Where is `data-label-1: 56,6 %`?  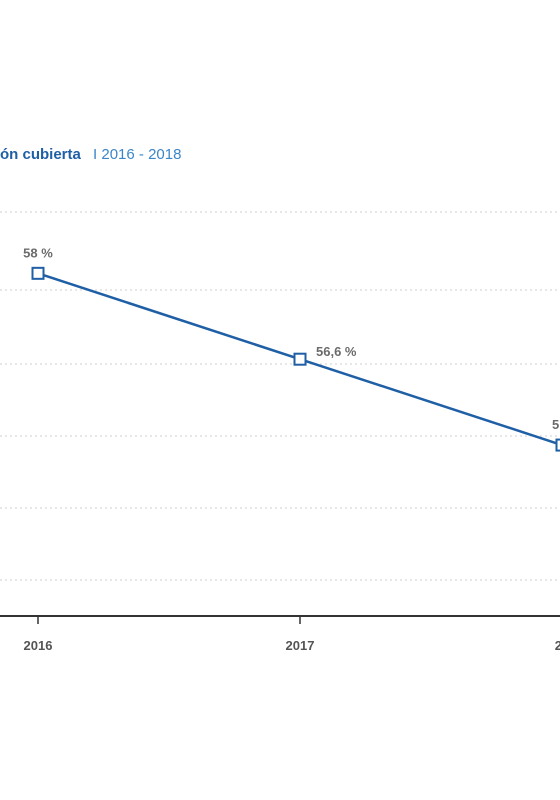 data-label-1: 56,6 % is located at coordinates (336, 351).